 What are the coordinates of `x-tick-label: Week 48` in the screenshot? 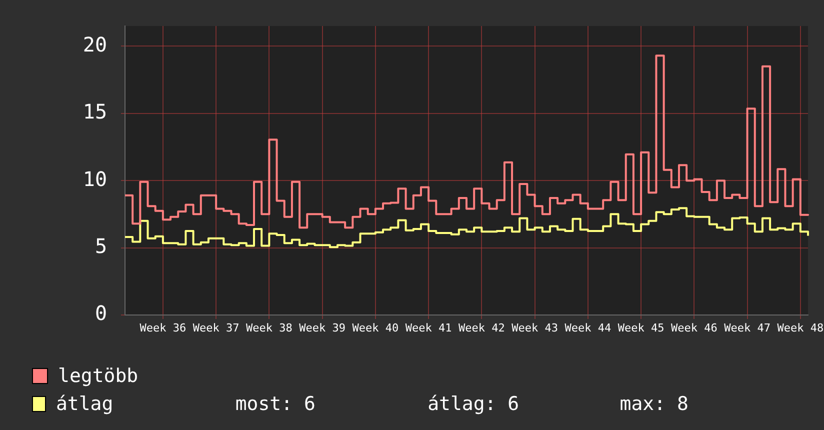 It's located at (800, 327).